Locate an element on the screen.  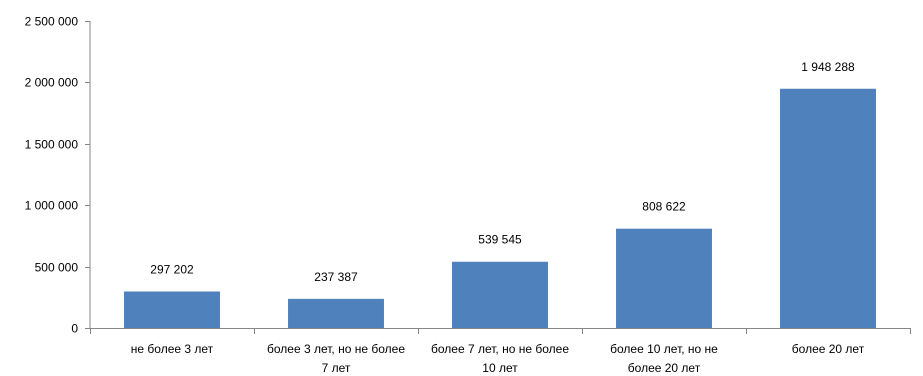
category-label: более 20 лет is located at coordinates (828, 349).